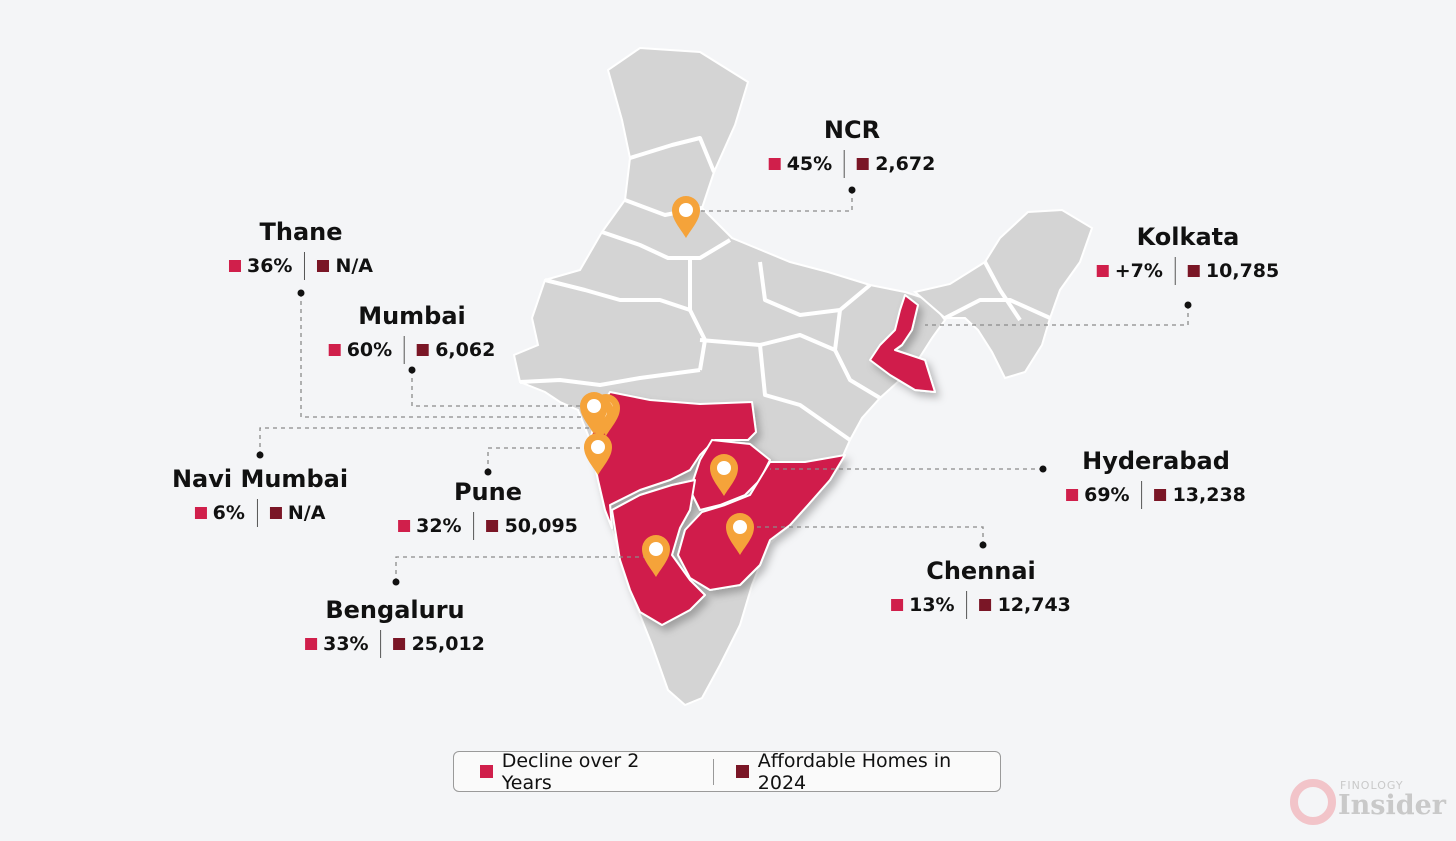 Image resolution: width=1456 pixels, height=841 pixels. Describe the element at coordinates (714, 771) in the screenshot. I see `legend-divider` at that location.